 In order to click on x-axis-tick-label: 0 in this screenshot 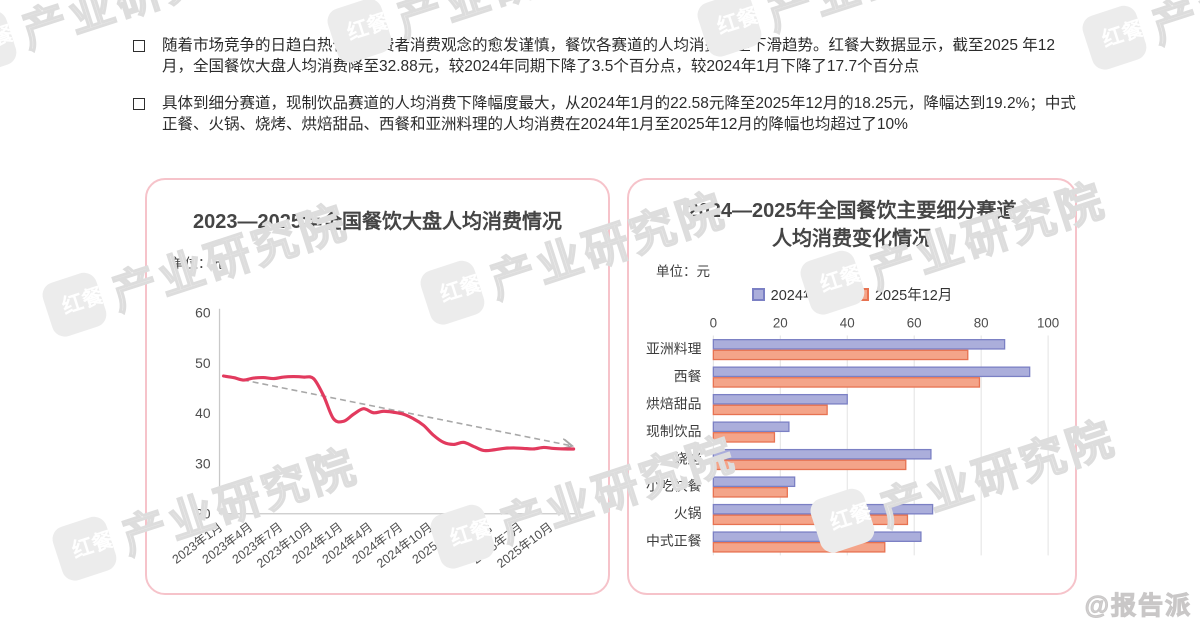, I will do `click(713, 323)`.